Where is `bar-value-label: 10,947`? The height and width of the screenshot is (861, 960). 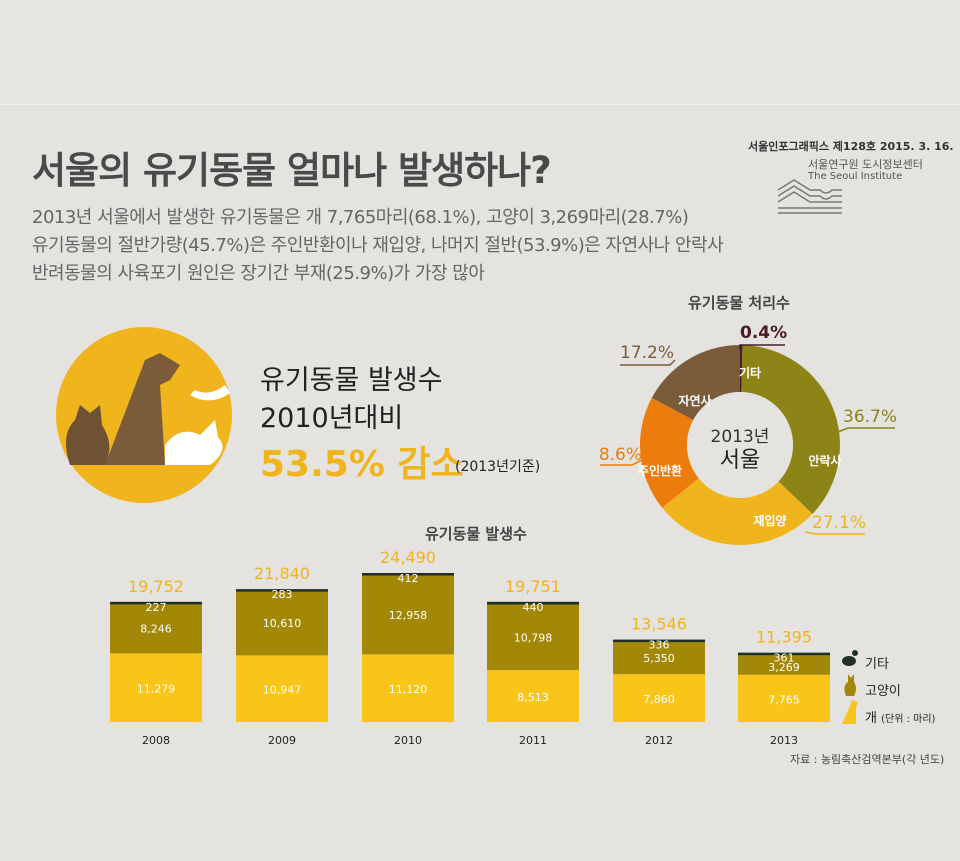
bar-value-label: 10,947 is located at coordinates (282, 690).